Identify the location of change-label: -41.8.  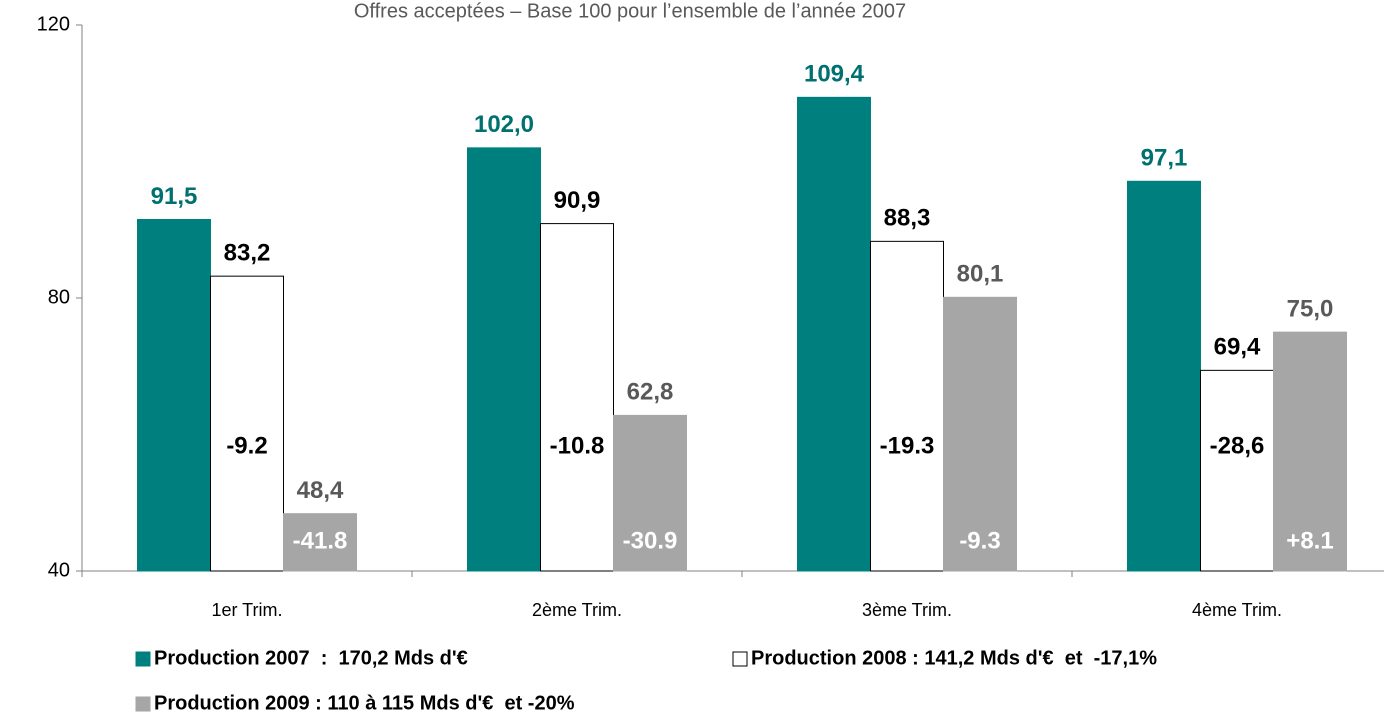
(320, 540).